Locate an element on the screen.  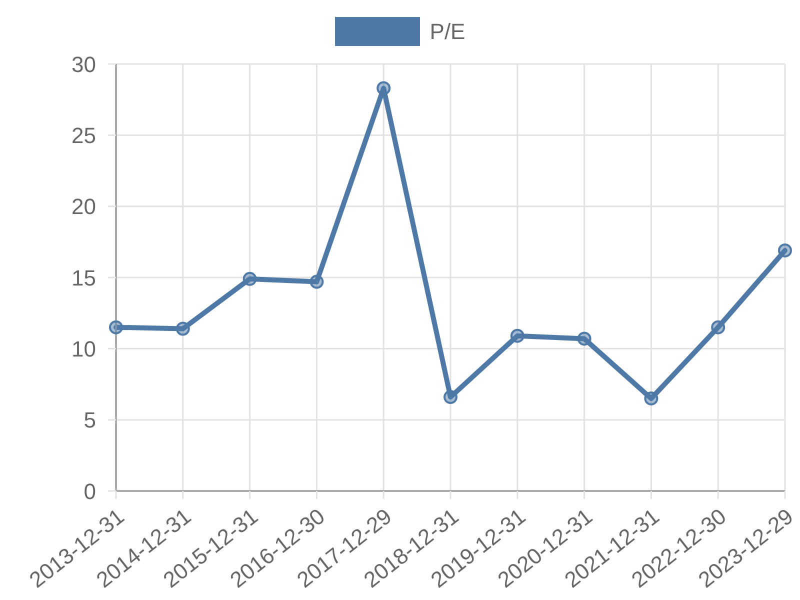
y-tick-label: 5 is located at coordinates (90, 420).